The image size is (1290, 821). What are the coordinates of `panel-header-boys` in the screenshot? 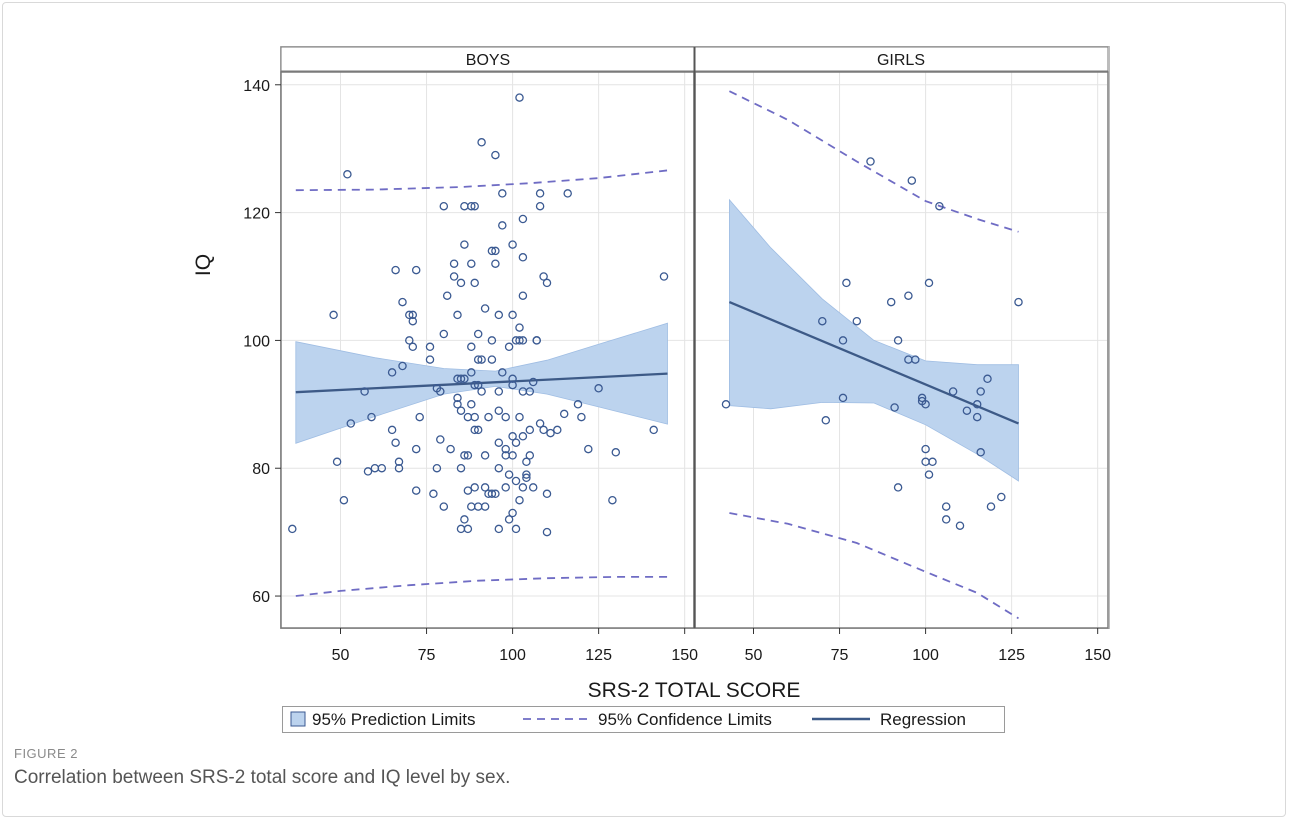 It's located at (487, 59).